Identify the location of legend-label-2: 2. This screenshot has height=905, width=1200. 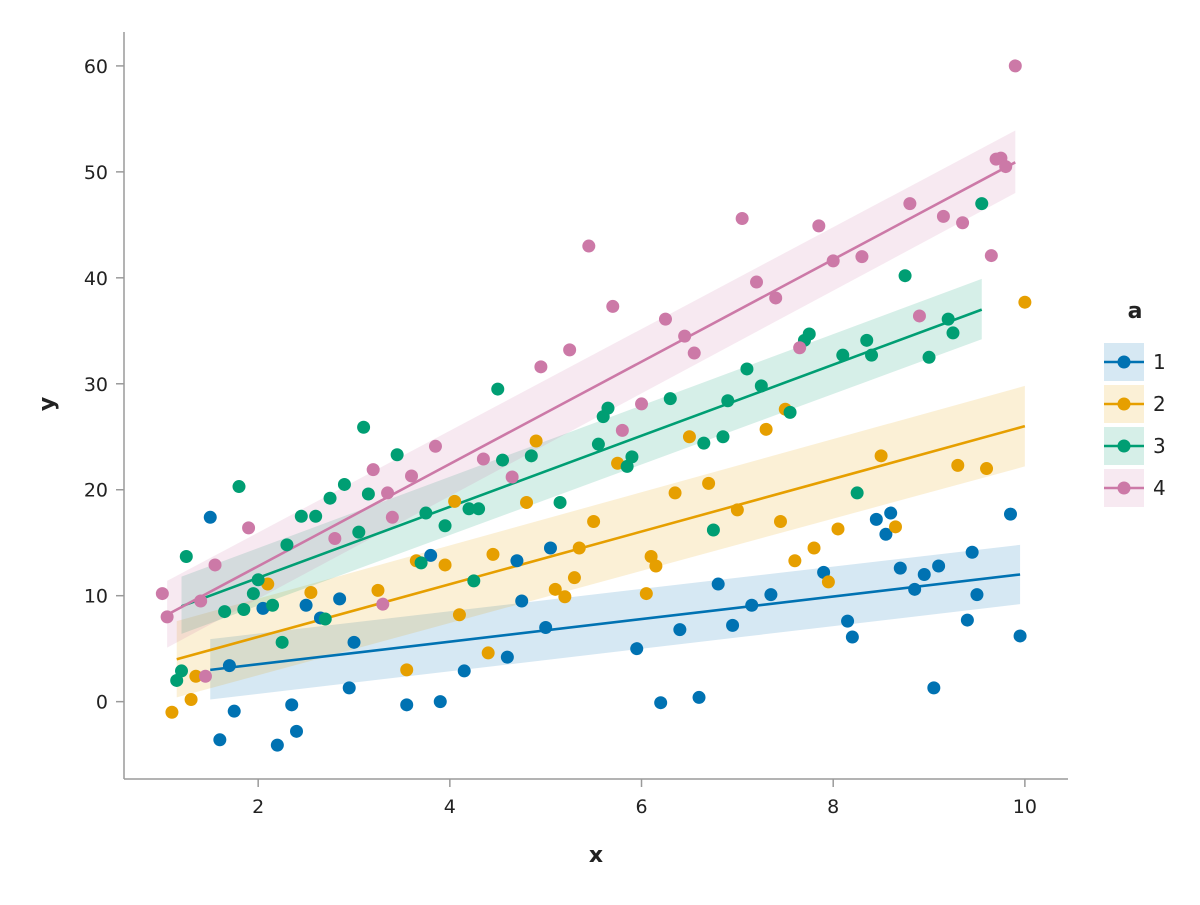
(1159, 404).